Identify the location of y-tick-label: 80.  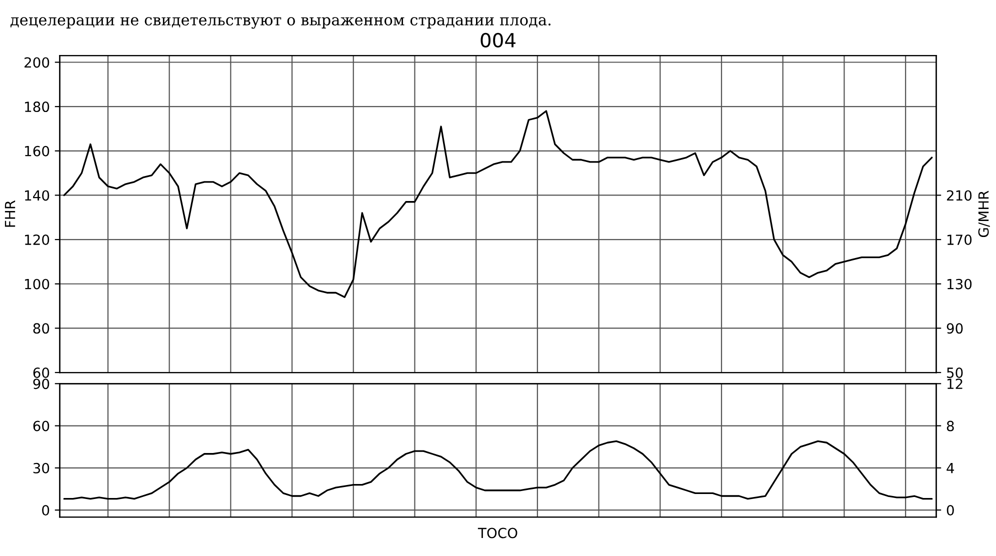
(41, 328).